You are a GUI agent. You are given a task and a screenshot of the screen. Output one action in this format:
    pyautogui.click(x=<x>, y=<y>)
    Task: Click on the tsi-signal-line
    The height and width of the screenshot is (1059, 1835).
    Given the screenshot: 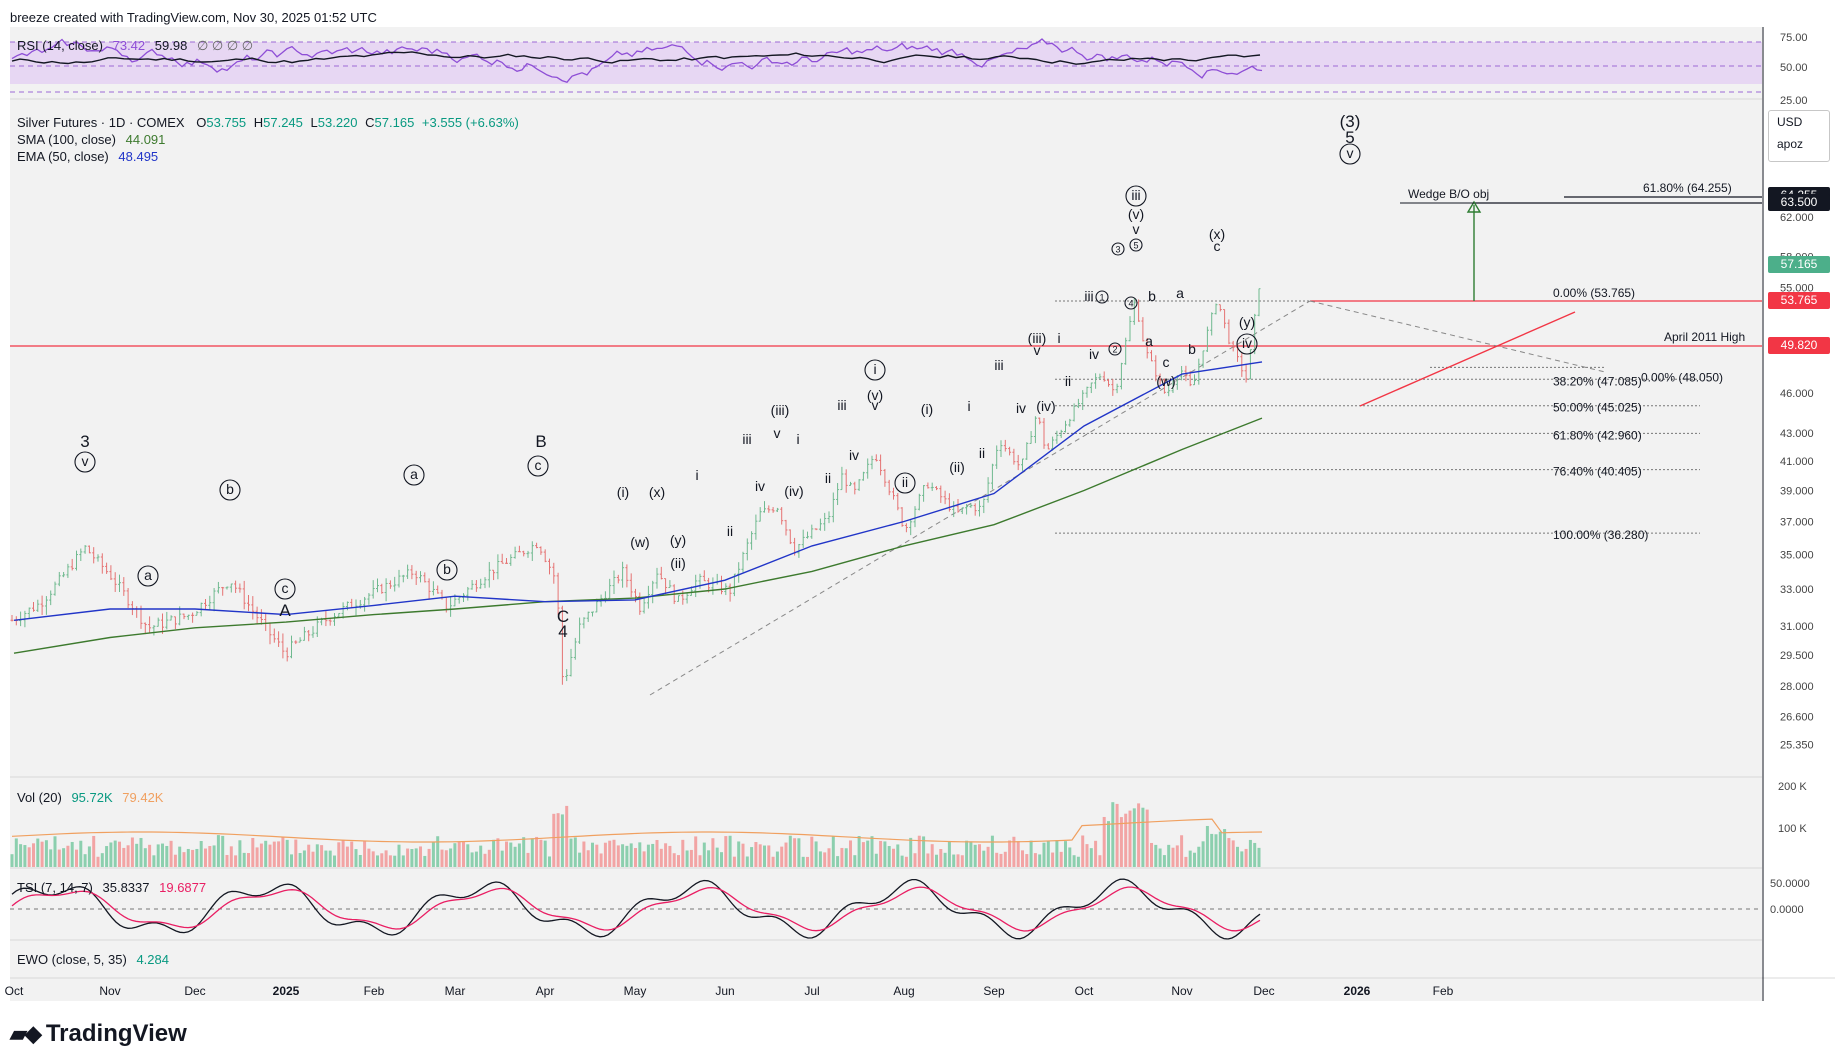 What is the action you would take?
    pyautogui.click(x=636, y=909)
    